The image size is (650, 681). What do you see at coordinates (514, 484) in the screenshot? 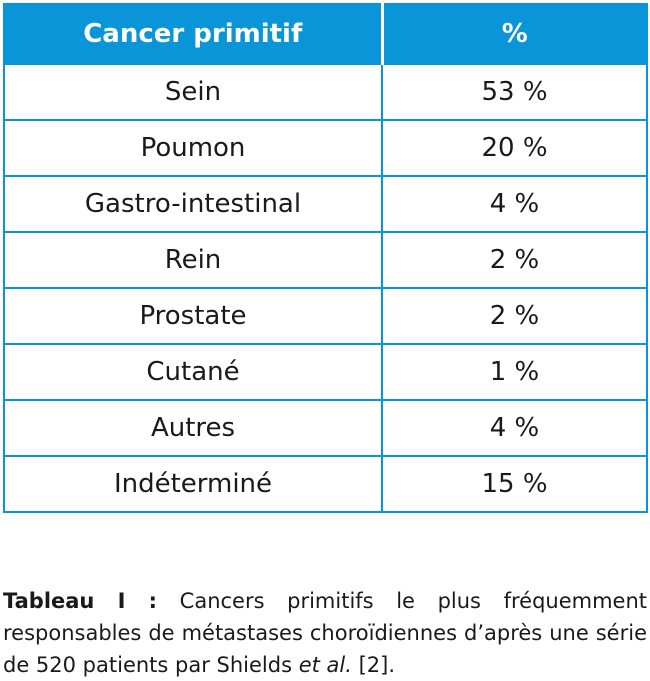
I see `percent-cell: 15 %` at bounding box center [514, 484].